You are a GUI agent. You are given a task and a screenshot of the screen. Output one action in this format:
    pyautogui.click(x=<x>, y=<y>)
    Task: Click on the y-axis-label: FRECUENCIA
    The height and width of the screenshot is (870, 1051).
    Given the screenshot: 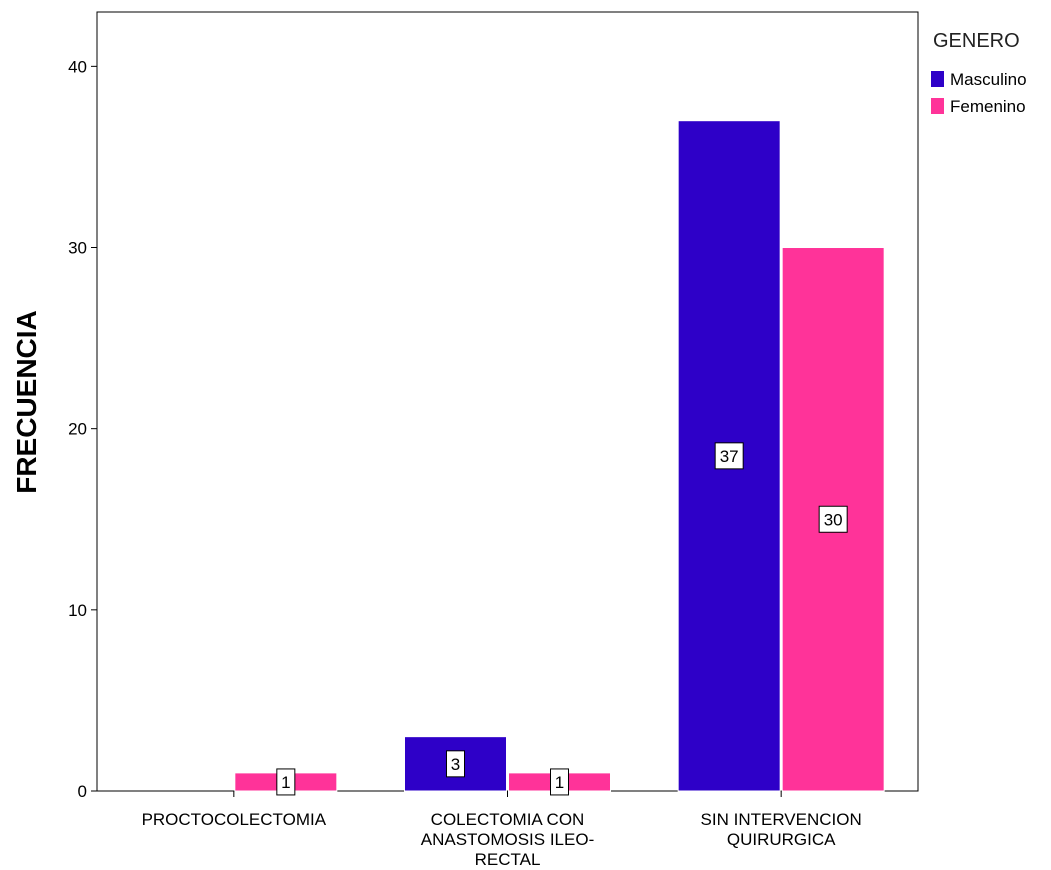 What is the action you would take?
    pyautogui.click(x=26, y=402)
    